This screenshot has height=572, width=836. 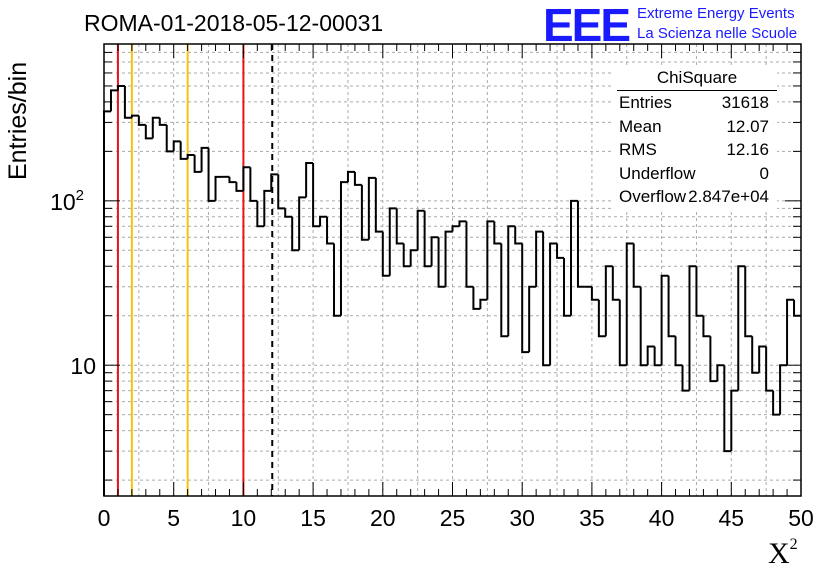 I want to click on x-tick-label: 45, so click(x=732, y=518).